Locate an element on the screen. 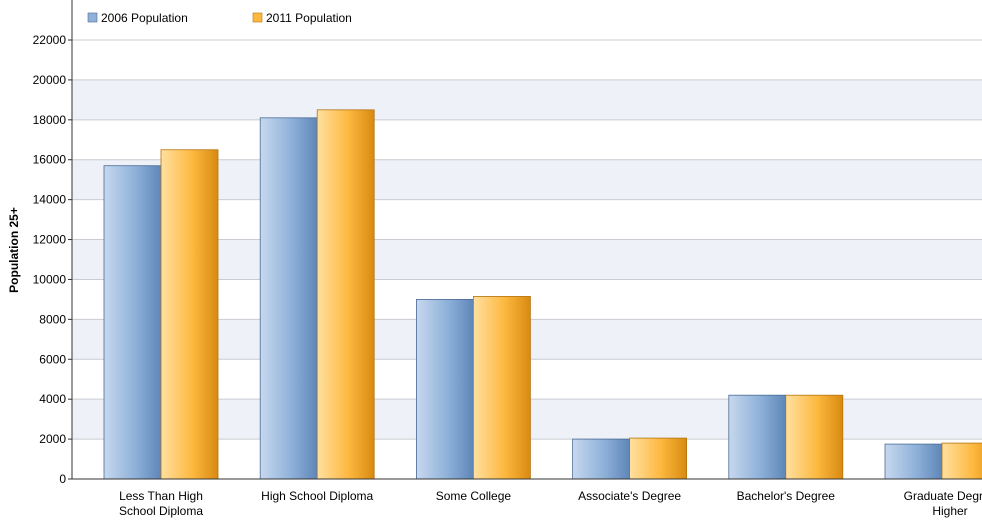 The image size is (982, 522). x-category-label: Less Than High is located at coordinates (161, 496).